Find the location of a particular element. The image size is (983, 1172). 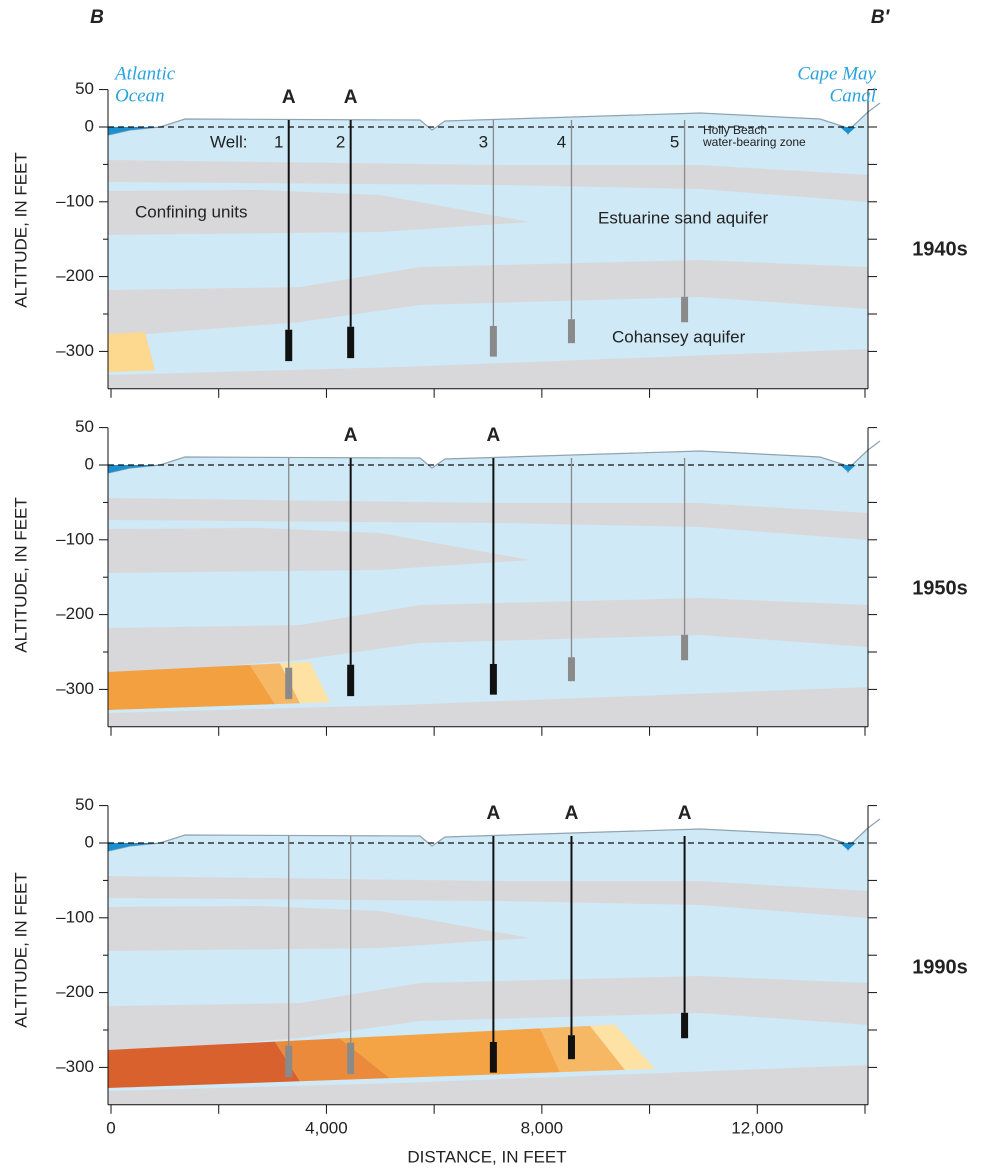

x-tick-label: 8,000 is located at coordinates (542, 1127).